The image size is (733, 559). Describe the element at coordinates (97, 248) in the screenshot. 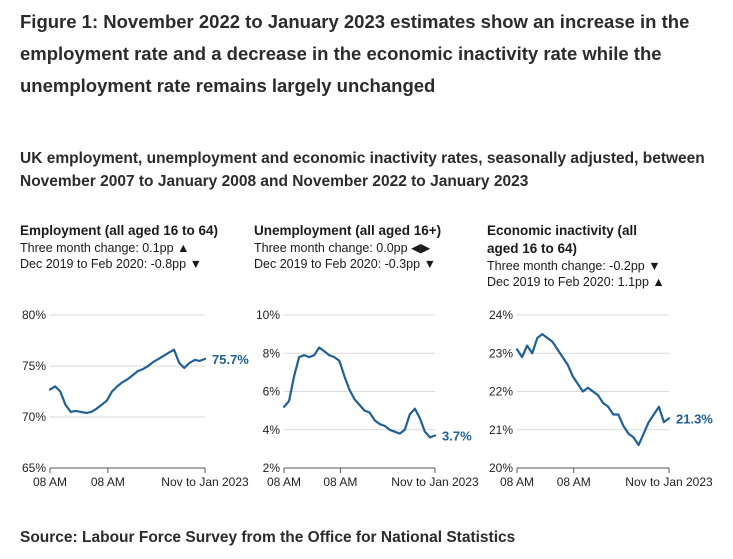

I see `change-text: Three month change: 0.1pp` at that location.